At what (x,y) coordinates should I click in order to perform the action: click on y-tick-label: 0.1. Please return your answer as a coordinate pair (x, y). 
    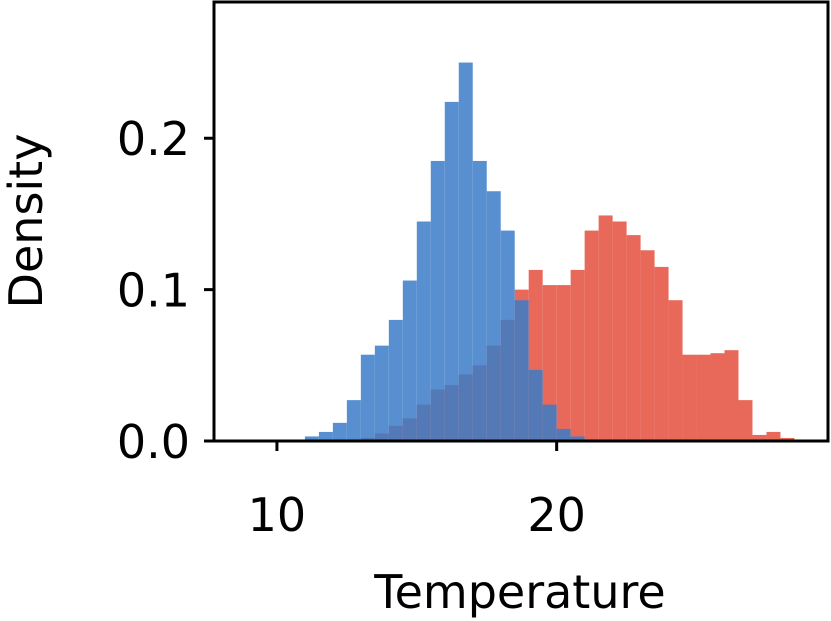
    Looking at the image, I should click on (153, 291).